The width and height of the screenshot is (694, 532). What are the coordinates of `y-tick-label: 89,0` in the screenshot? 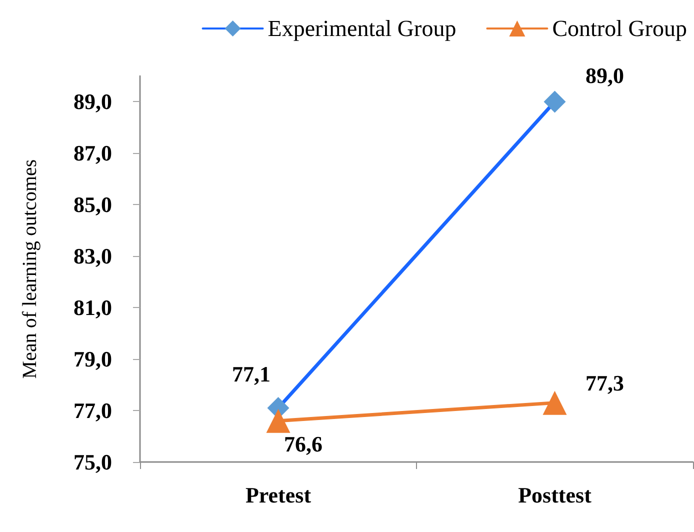 It's located at (93, 101).